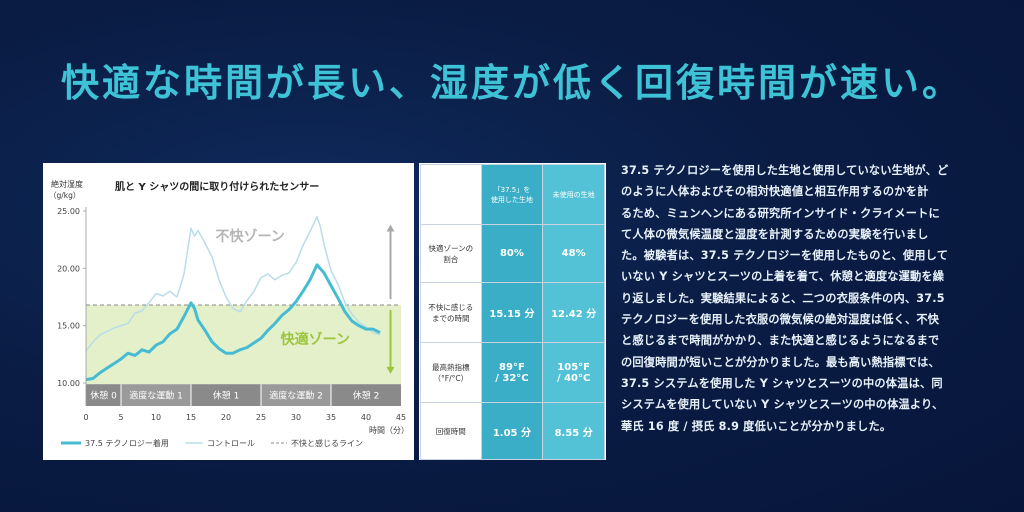  Describe the element at coordinates (233, 322) in the screenshot. I see `technology-series-line` at that location.